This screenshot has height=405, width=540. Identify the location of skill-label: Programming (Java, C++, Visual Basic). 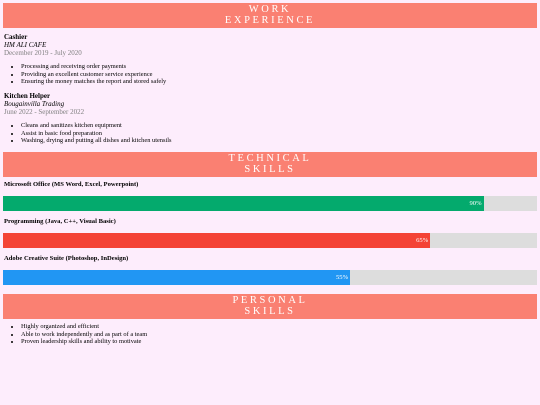
(60, 221).